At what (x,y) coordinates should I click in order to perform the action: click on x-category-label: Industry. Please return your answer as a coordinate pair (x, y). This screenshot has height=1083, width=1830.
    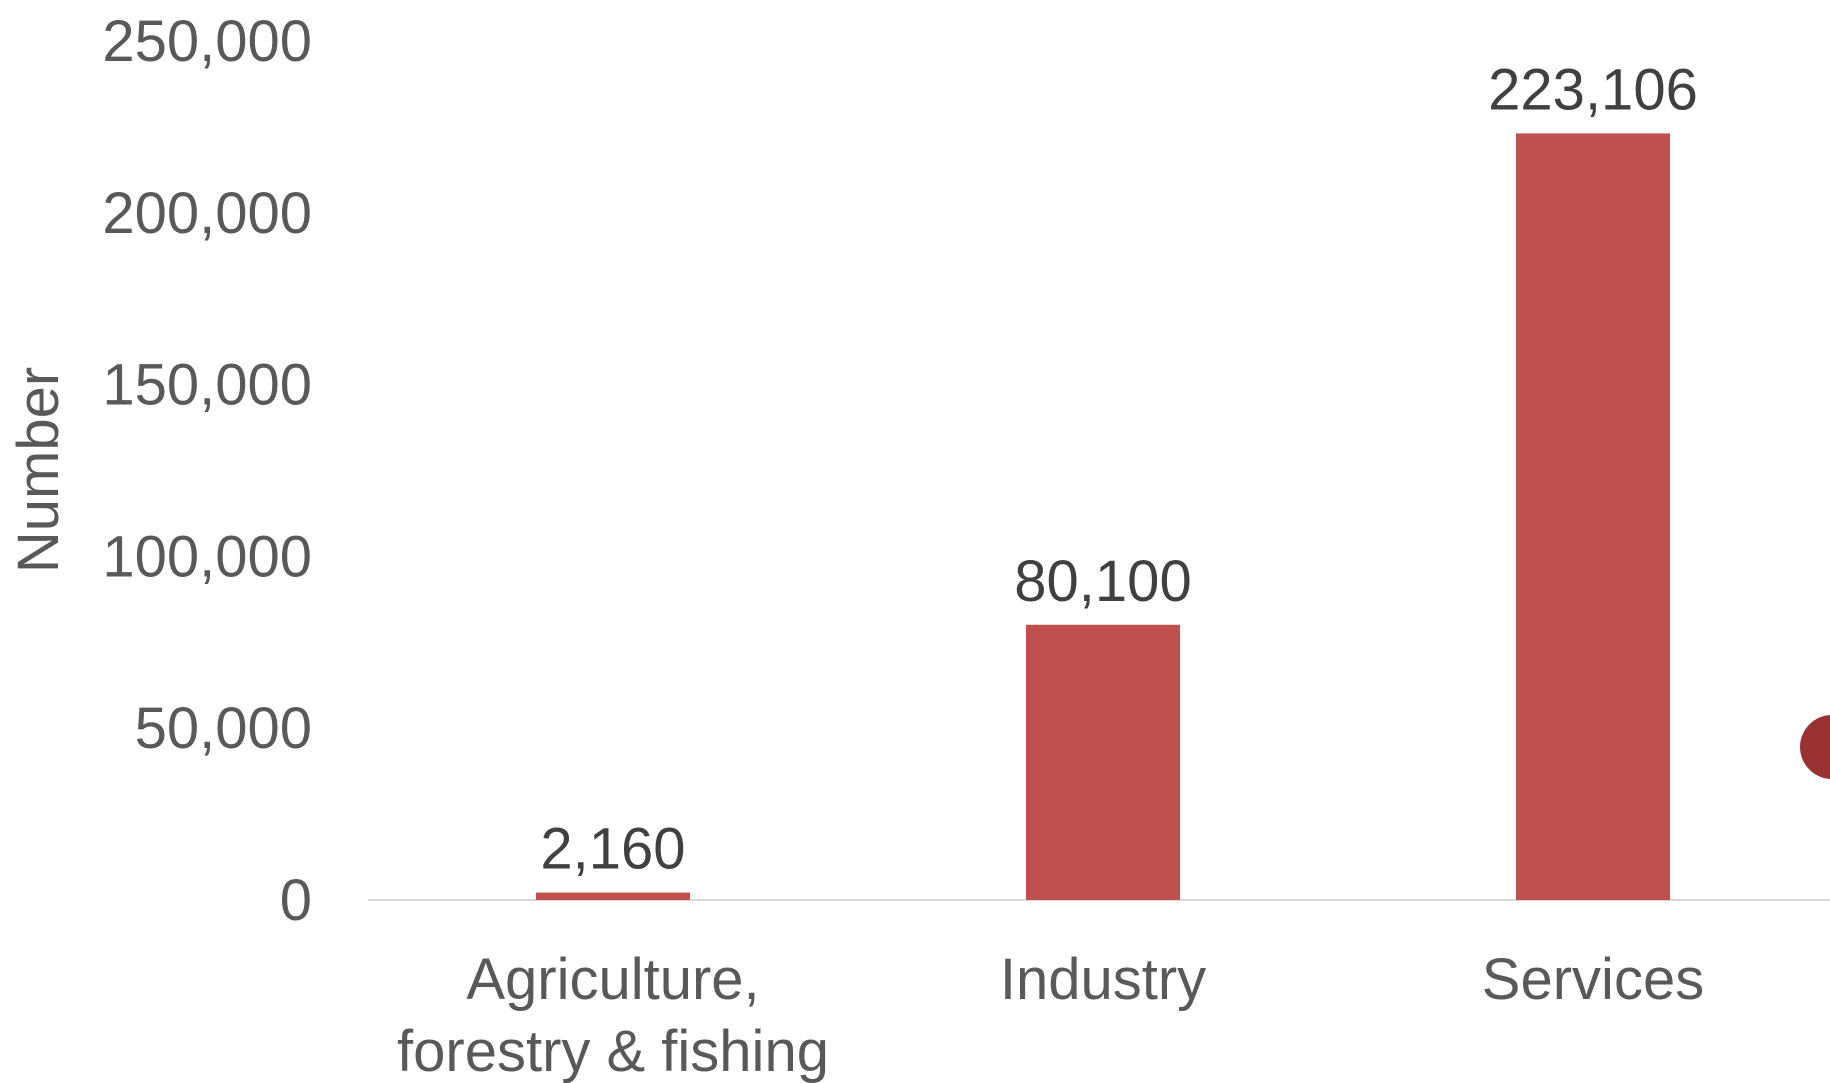
    Looking at the image, I should click on (1103, 979).